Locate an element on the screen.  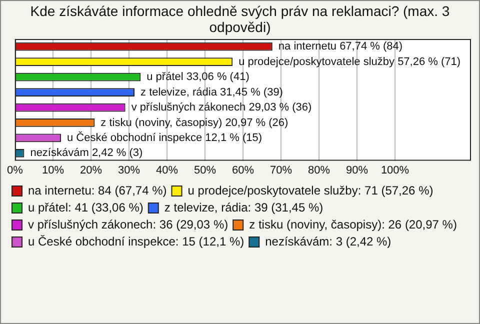
data-label: na internetu 67,74 % (84) is located at coordinates (340, 46).